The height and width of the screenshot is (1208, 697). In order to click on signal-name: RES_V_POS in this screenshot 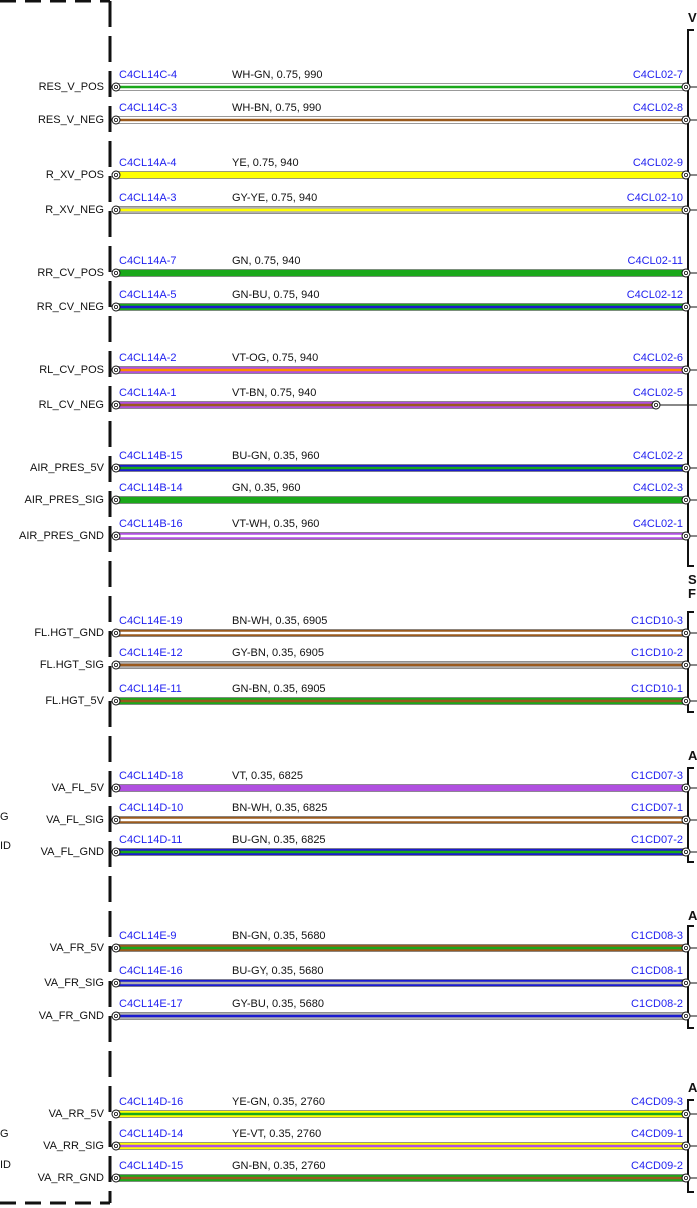, I will do `click(71, 87)`.